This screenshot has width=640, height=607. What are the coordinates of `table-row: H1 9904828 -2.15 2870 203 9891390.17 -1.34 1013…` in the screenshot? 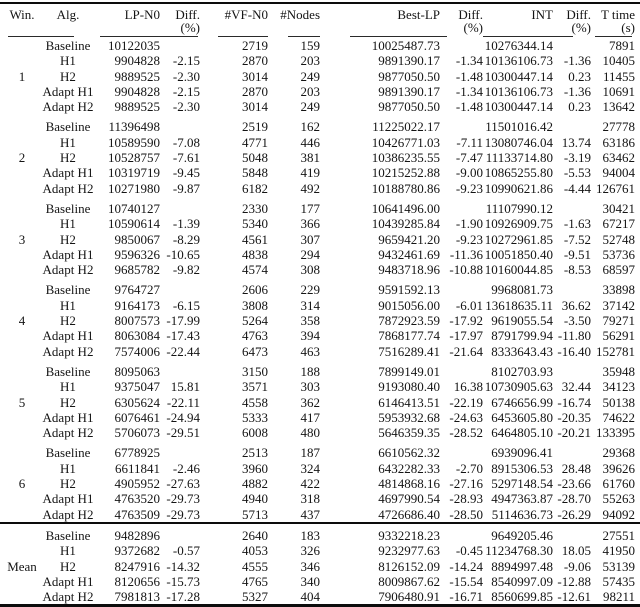 It's located at (320, 60).